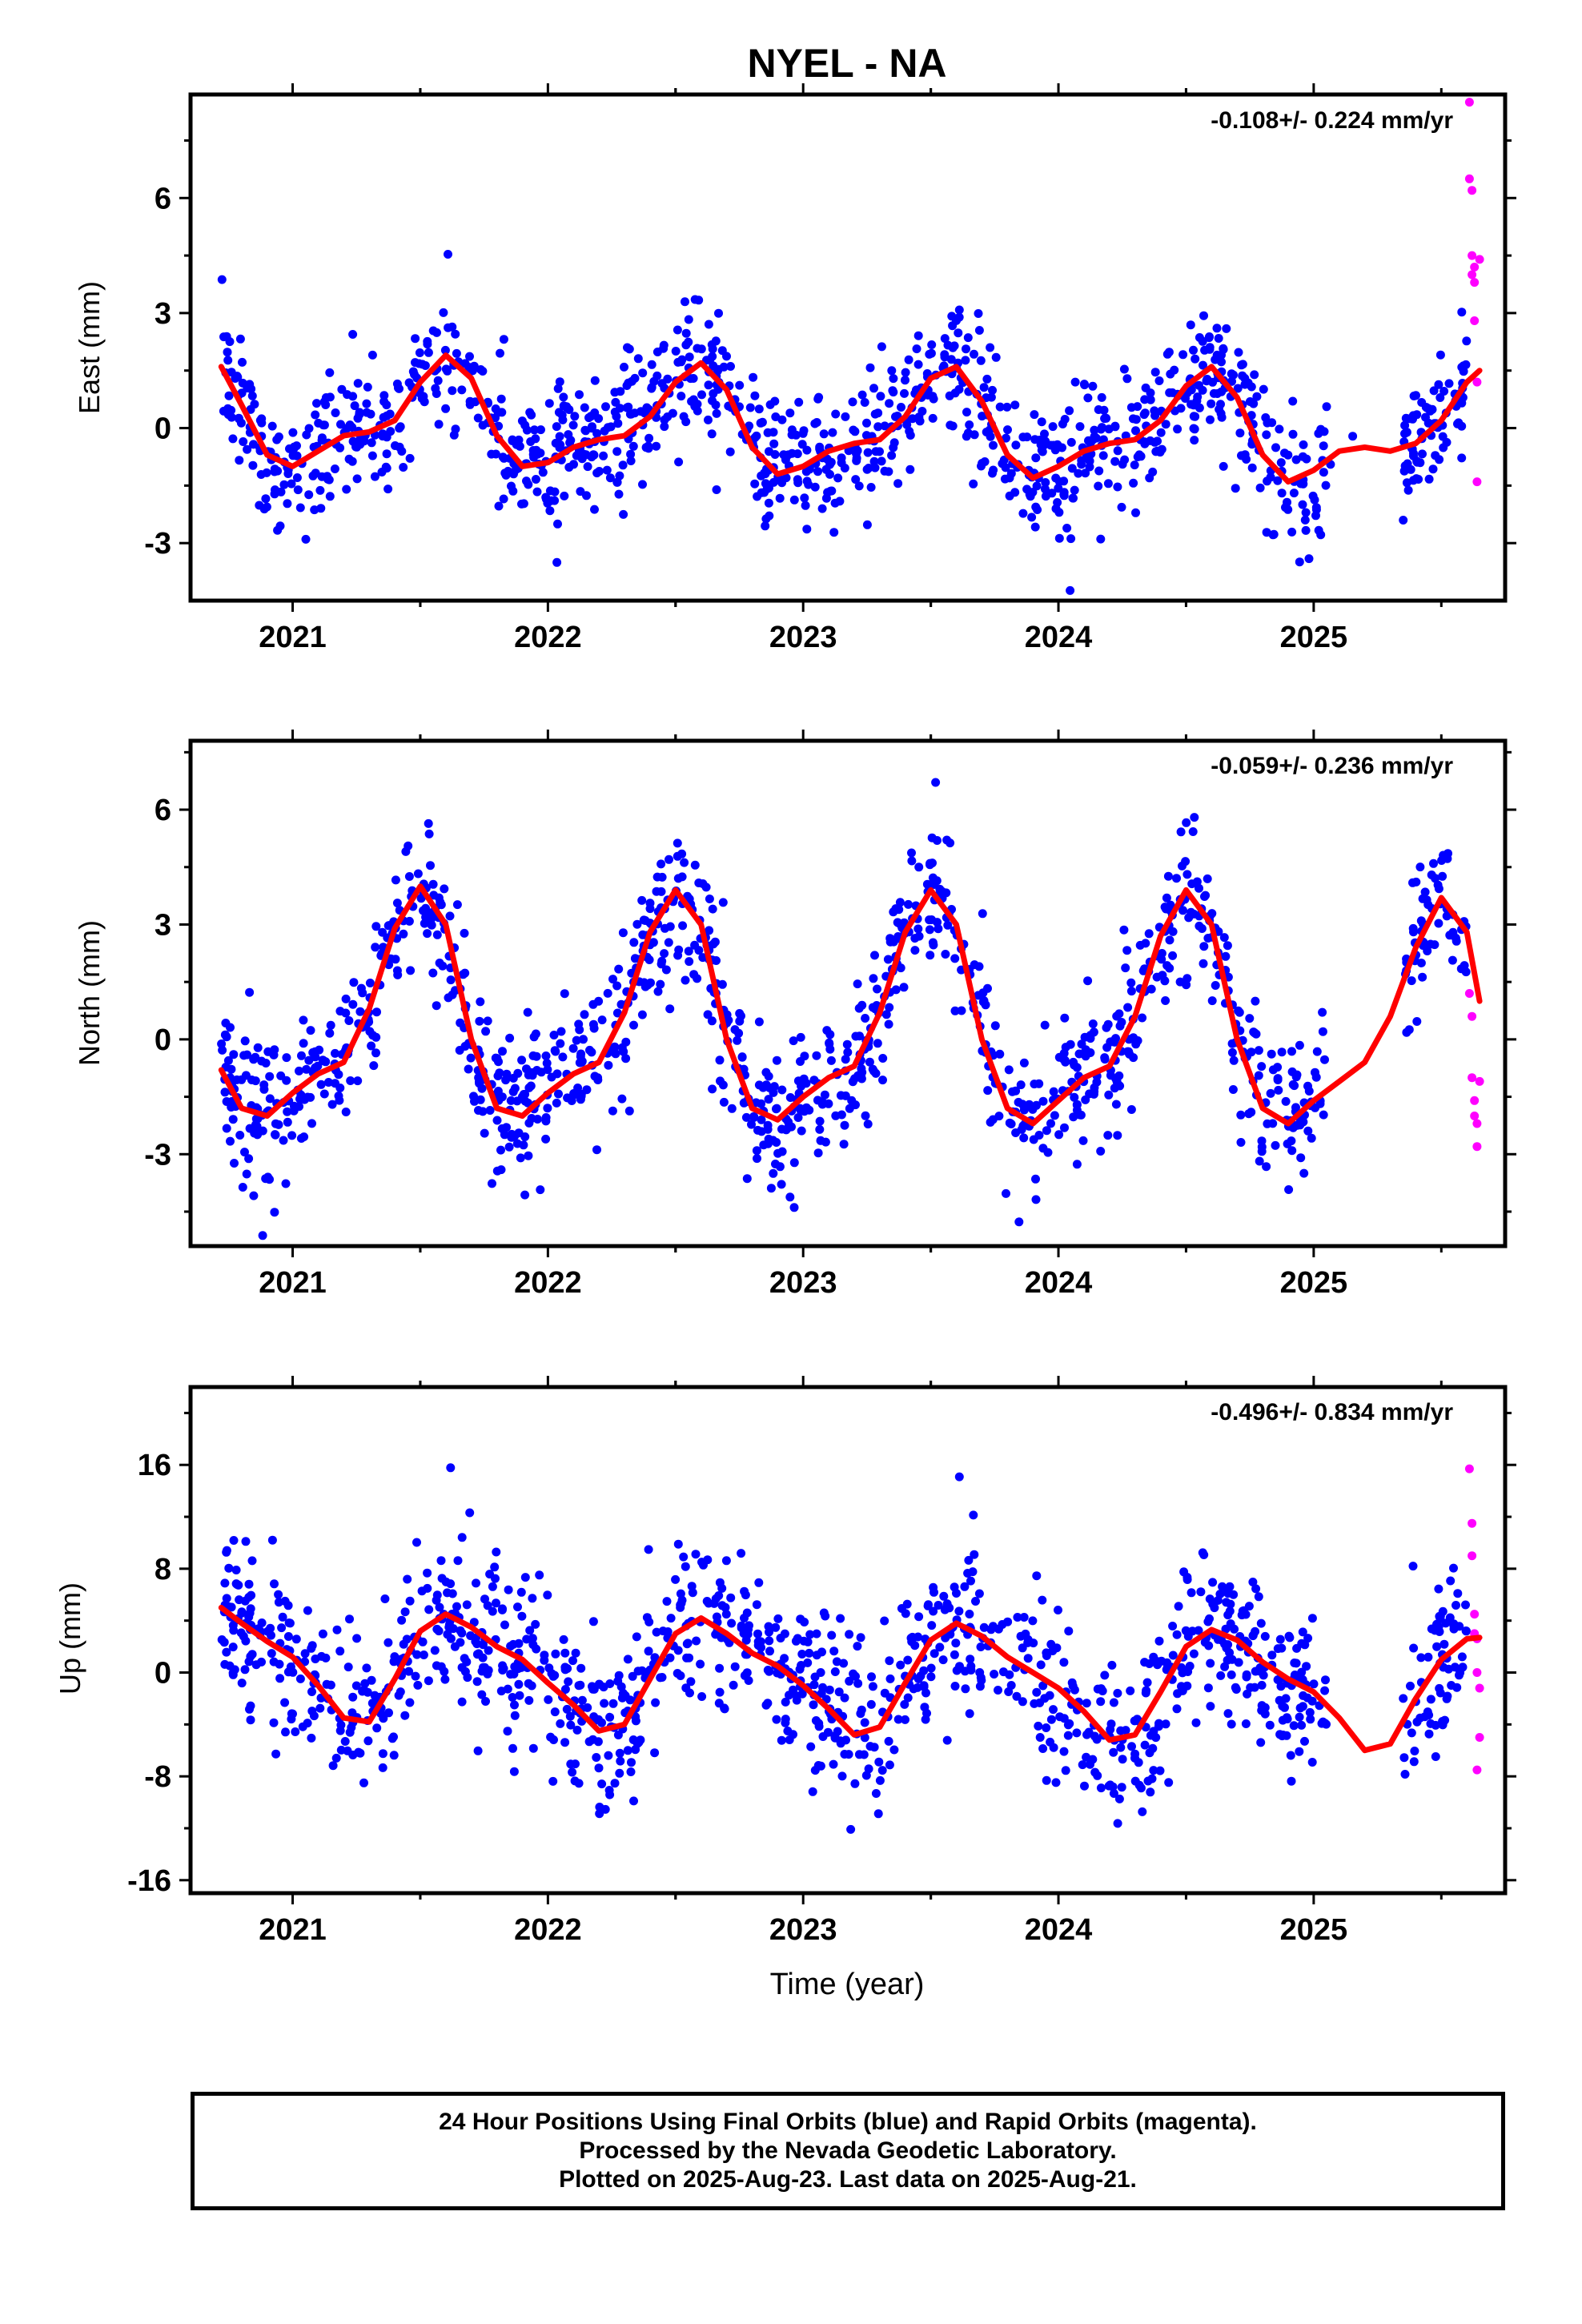  Describe the element at coordinates (157, 544) in the screenshot. I see `east-ytick-label: -3` at that location.